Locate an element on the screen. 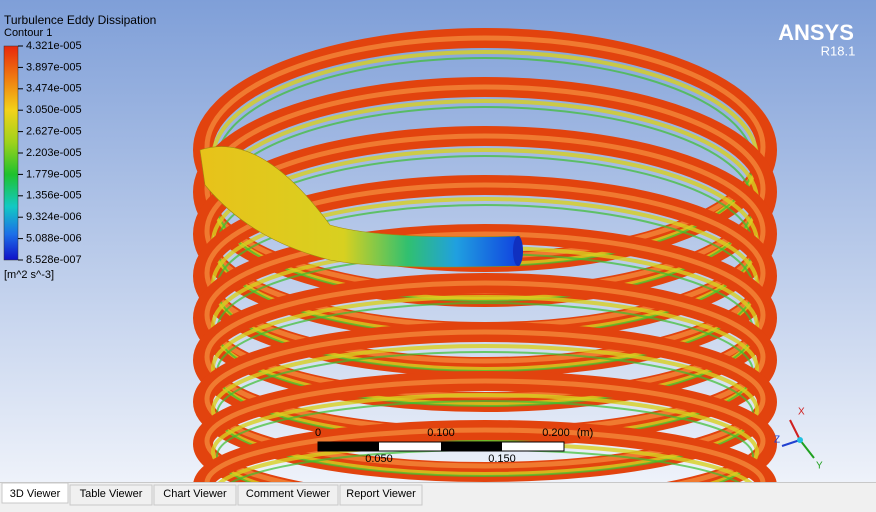  triad-label: X is located at coordinates (801, 412).